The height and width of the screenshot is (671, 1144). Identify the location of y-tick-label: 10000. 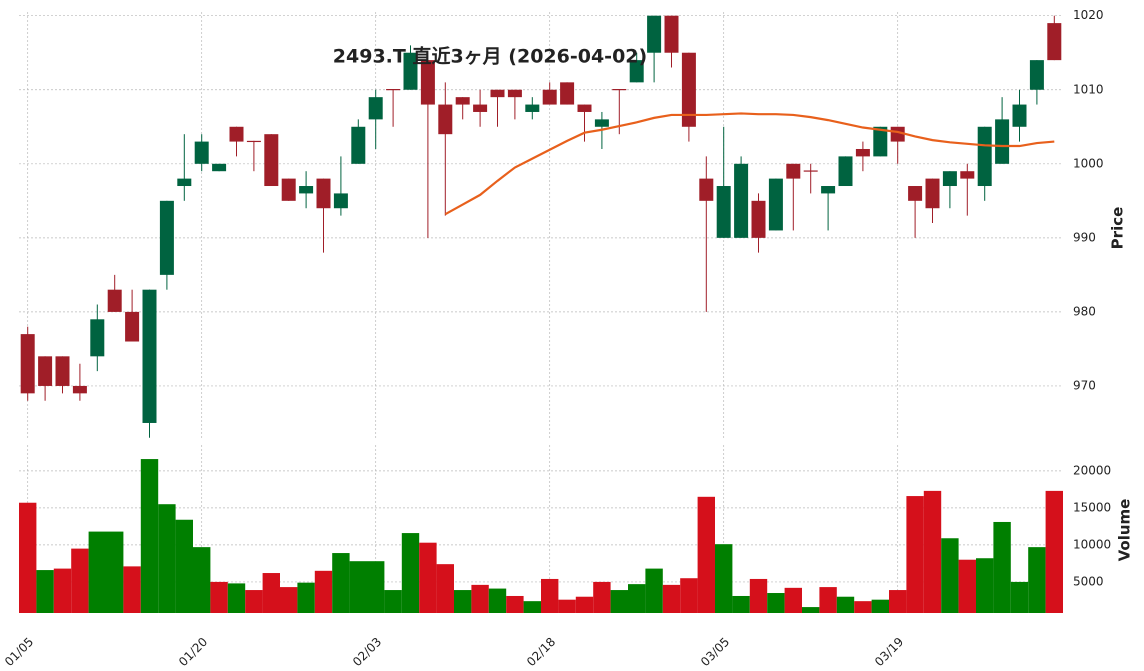
(1092, 544).